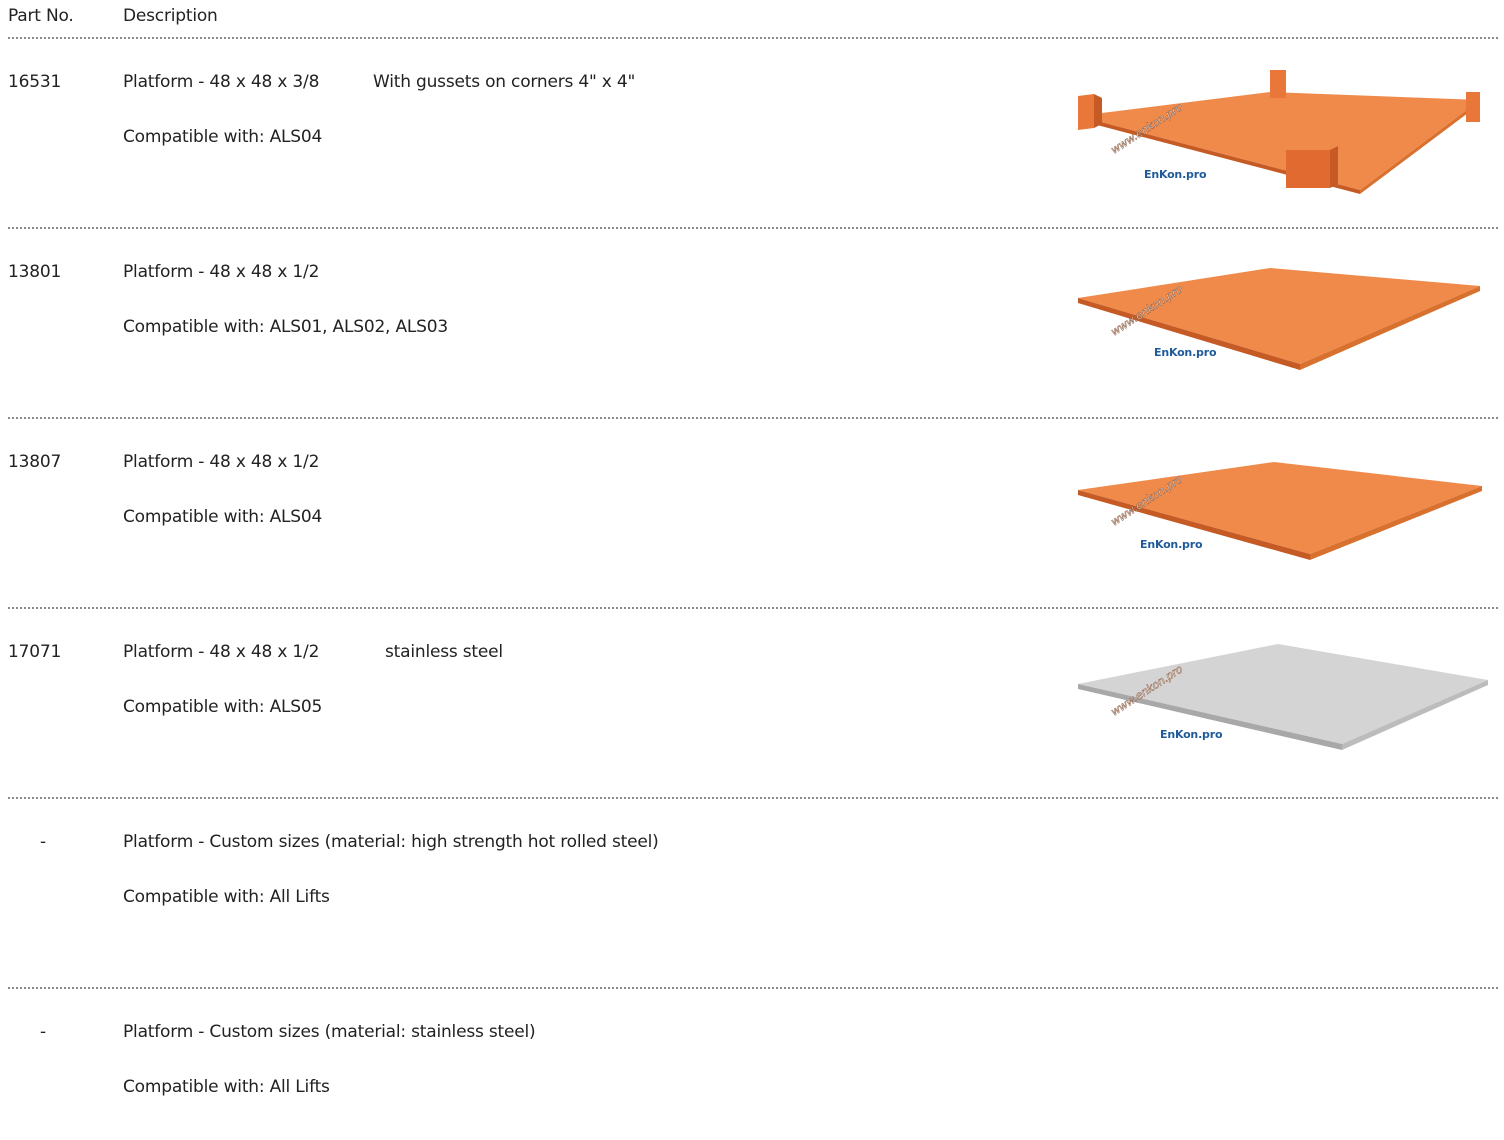 The image size is (1504, 1140). What do you see at coordinates (170, 16) in the screenshot?
I see `header-description: Description` at bounding box center [170, 16].